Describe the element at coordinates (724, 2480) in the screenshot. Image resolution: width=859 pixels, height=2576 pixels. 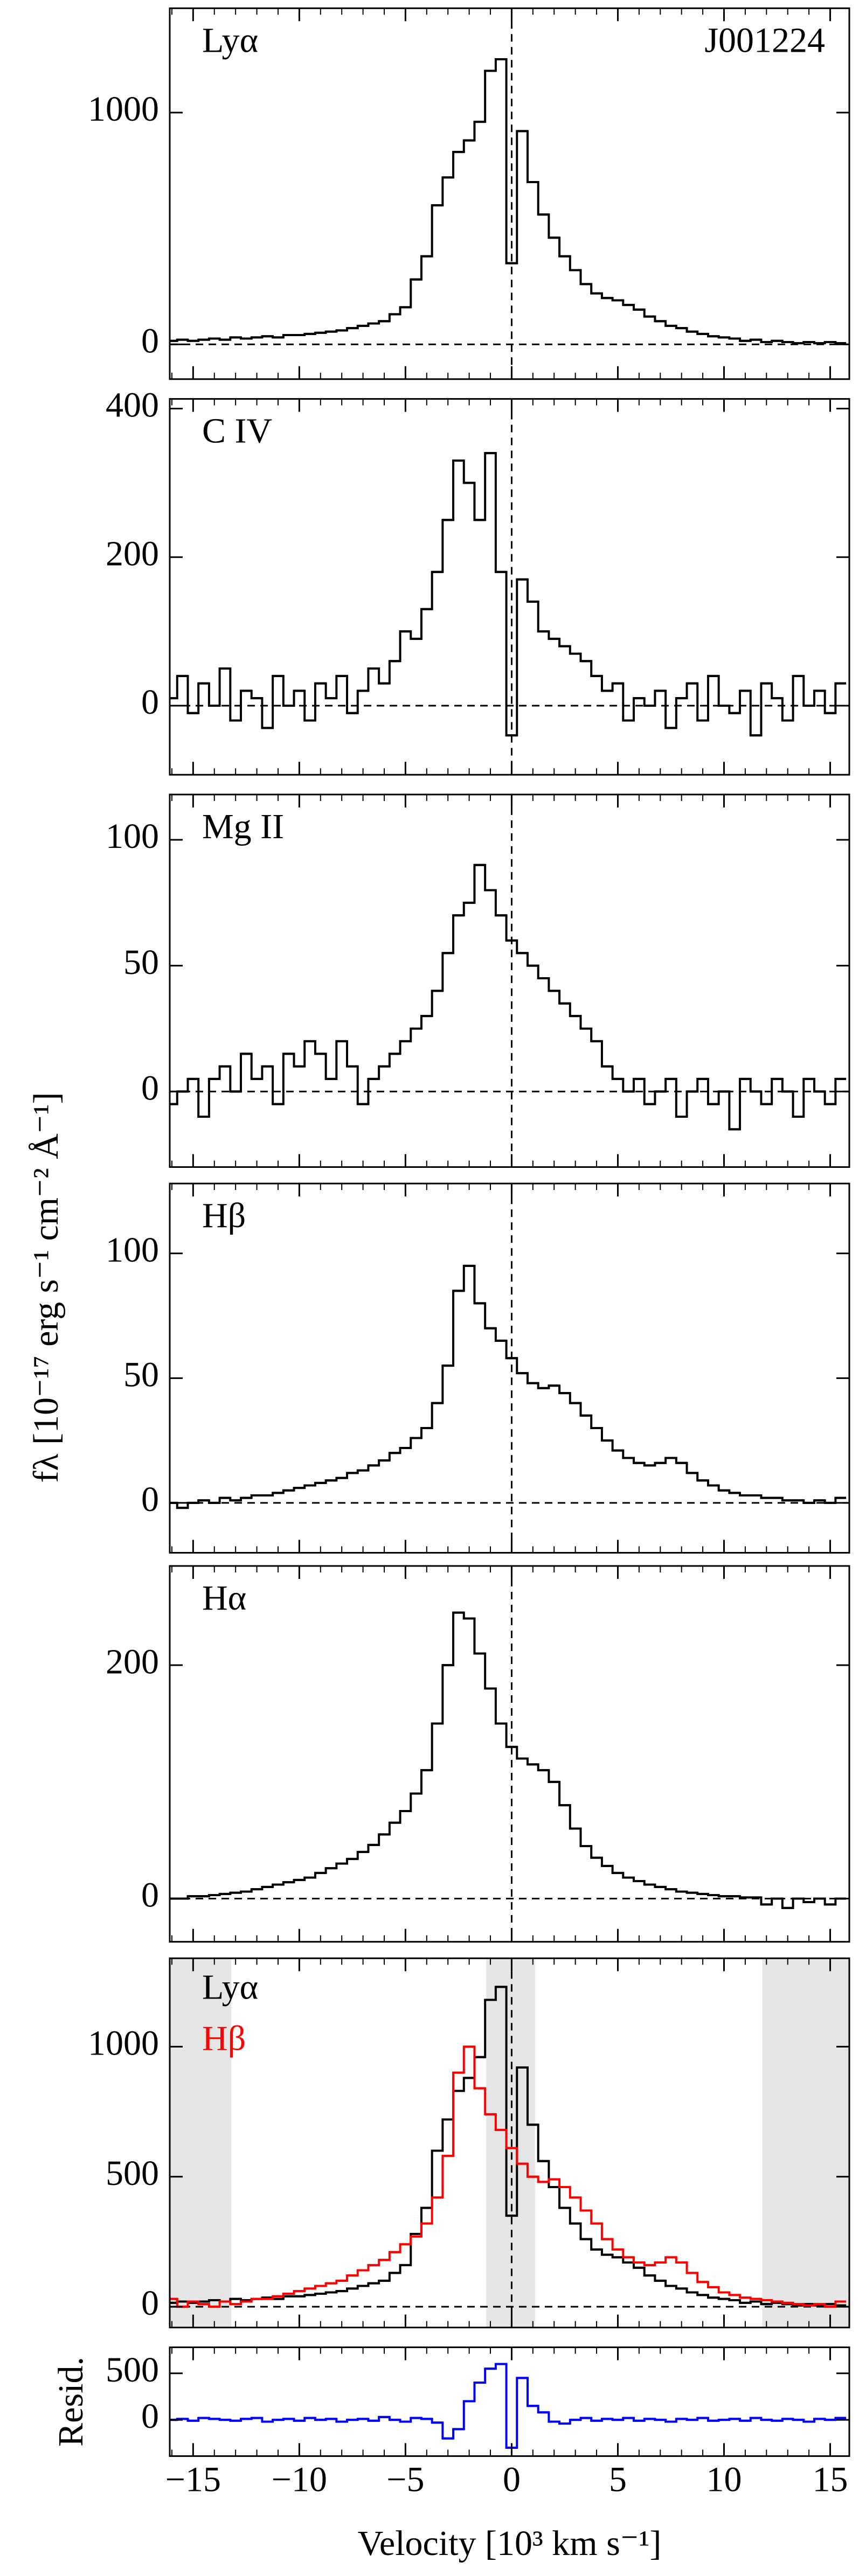
I see `x-tick-label: 10` at that location.